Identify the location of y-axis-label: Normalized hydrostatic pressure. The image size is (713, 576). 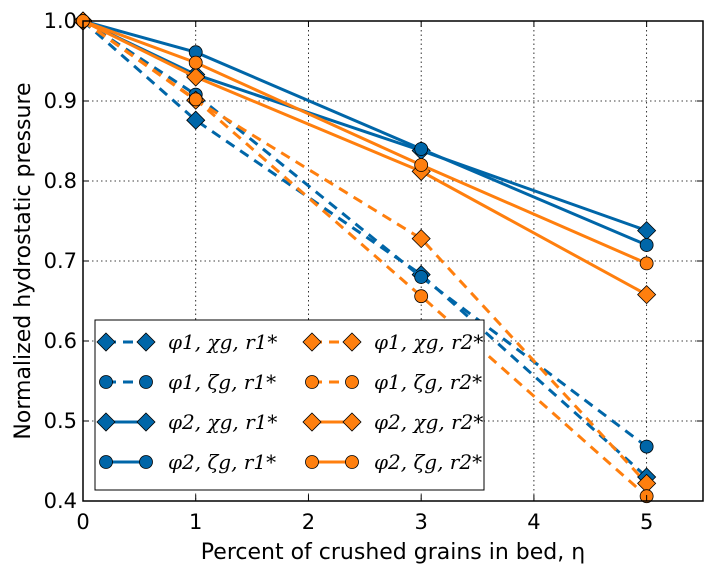
(23, 260).